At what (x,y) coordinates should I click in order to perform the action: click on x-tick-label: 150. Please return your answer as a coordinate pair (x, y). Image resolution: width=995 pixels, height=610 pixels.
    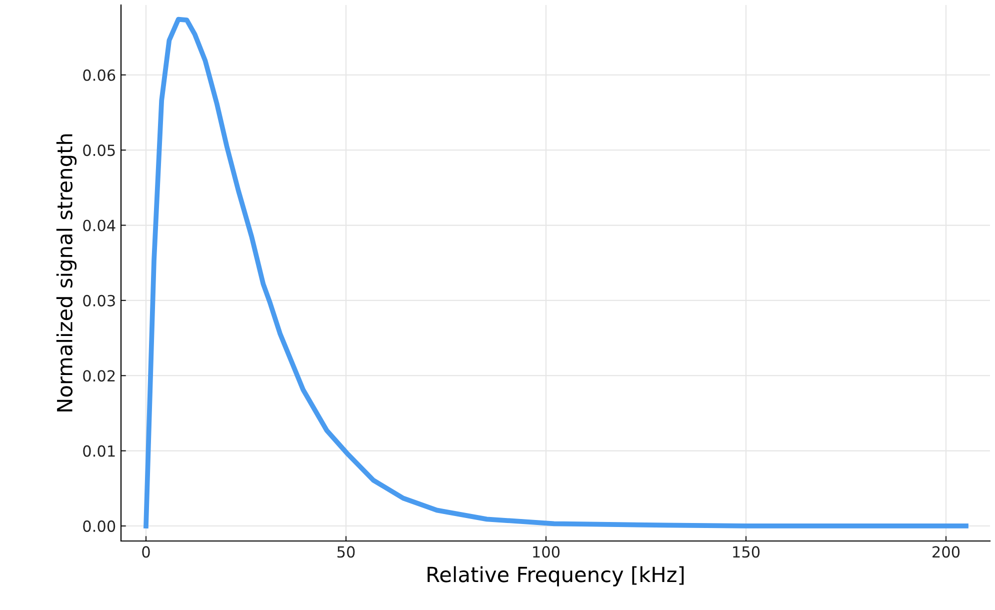
    Looking at the image, I should click on (746, 552).